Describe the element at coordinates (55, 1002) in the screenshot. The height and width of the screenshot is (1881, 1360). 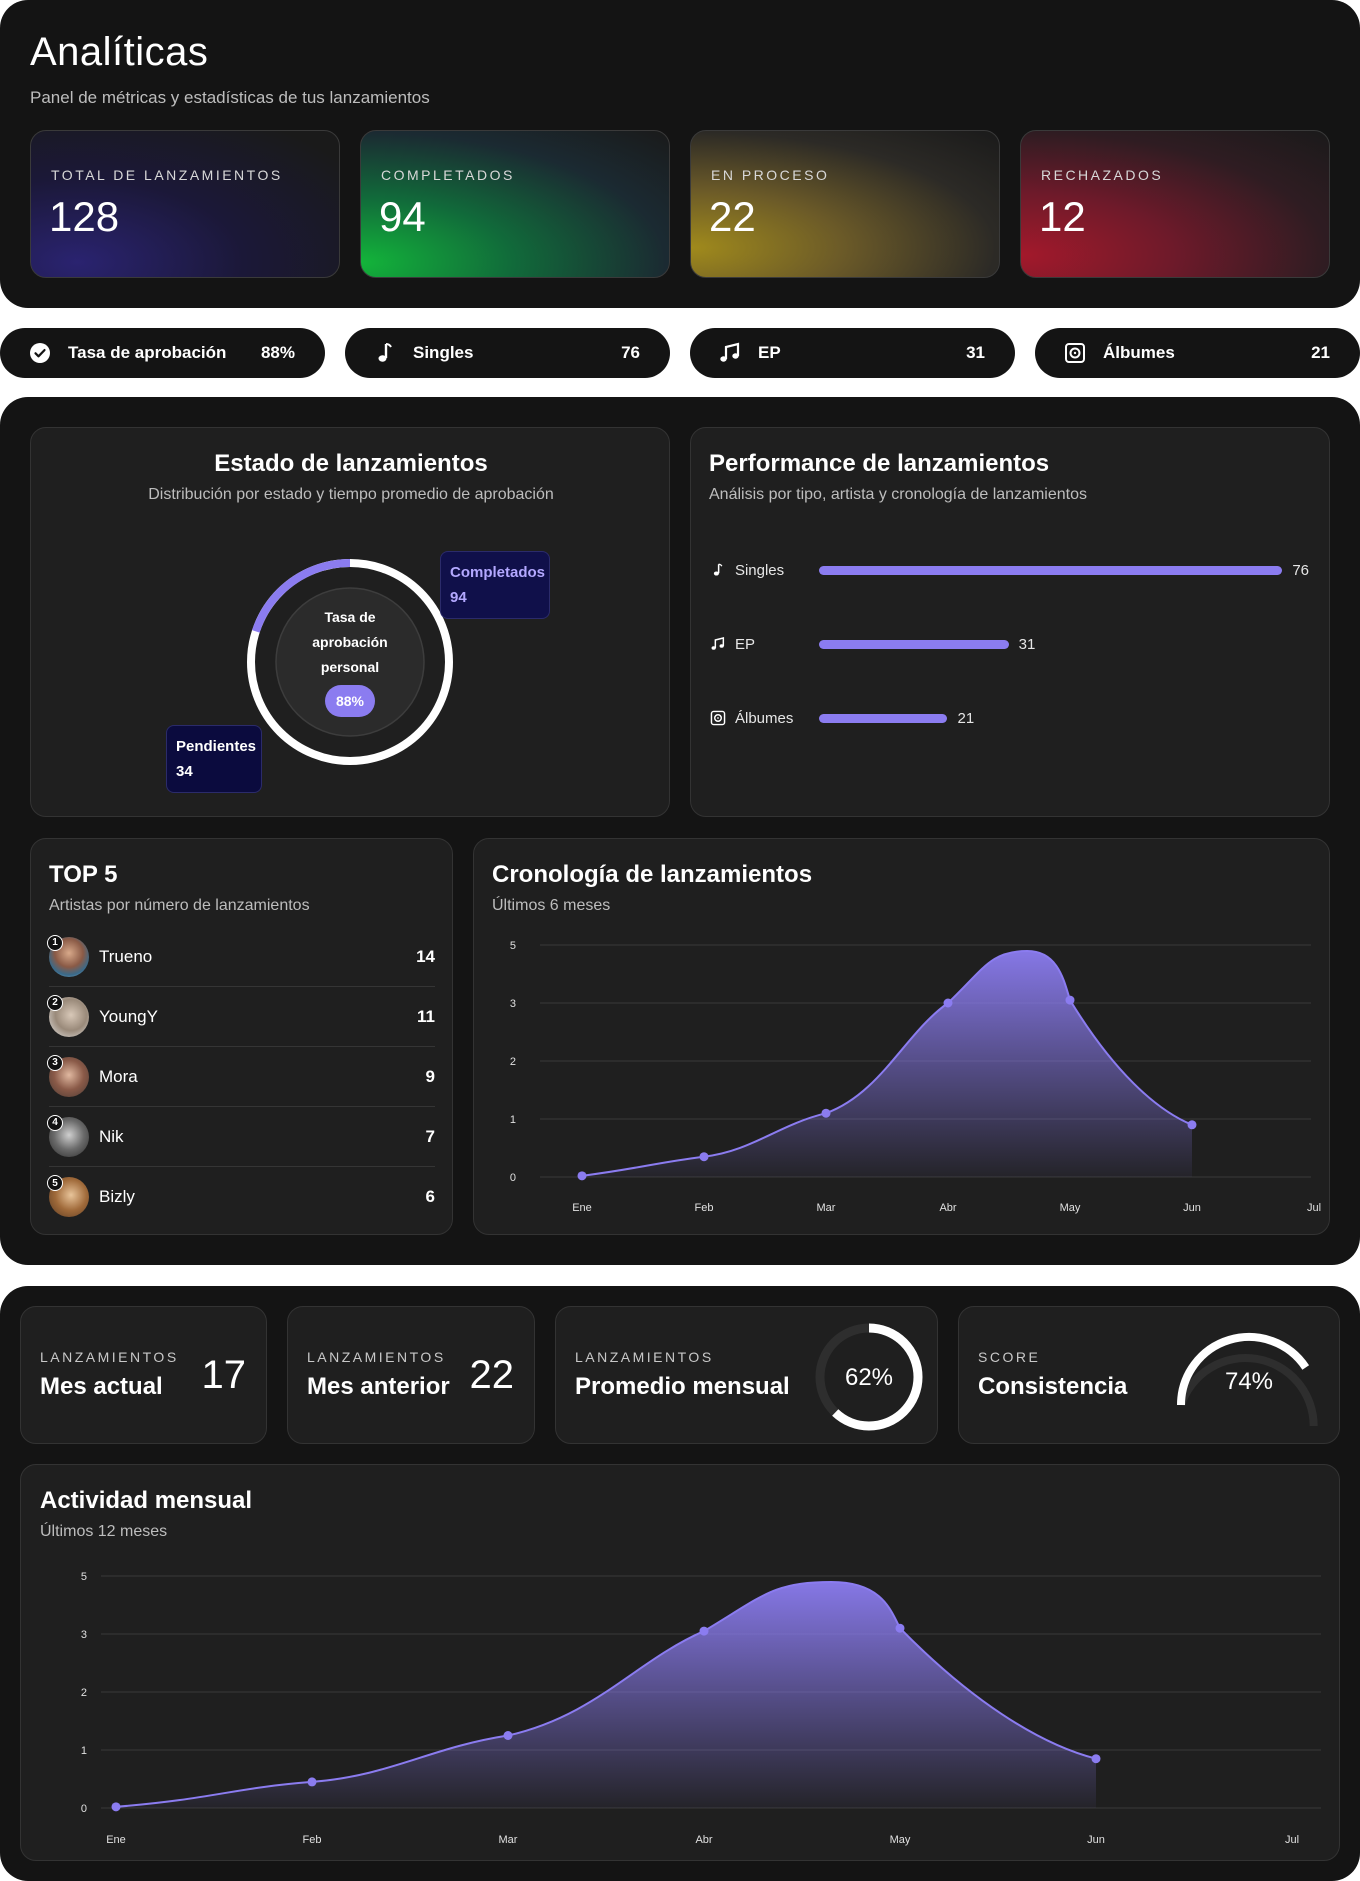
I see `rank-badge: 2` at that location.